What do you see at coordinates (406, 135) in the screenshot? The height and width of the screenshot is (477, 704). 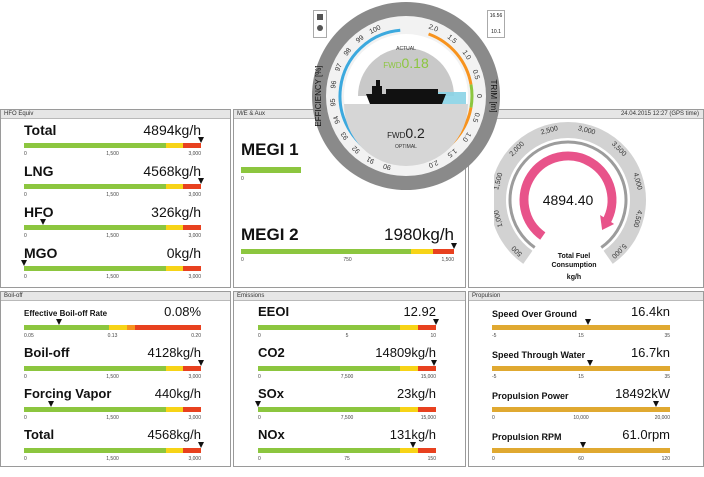 I see `gauge-lower-face` at bounding box center [406, 135].